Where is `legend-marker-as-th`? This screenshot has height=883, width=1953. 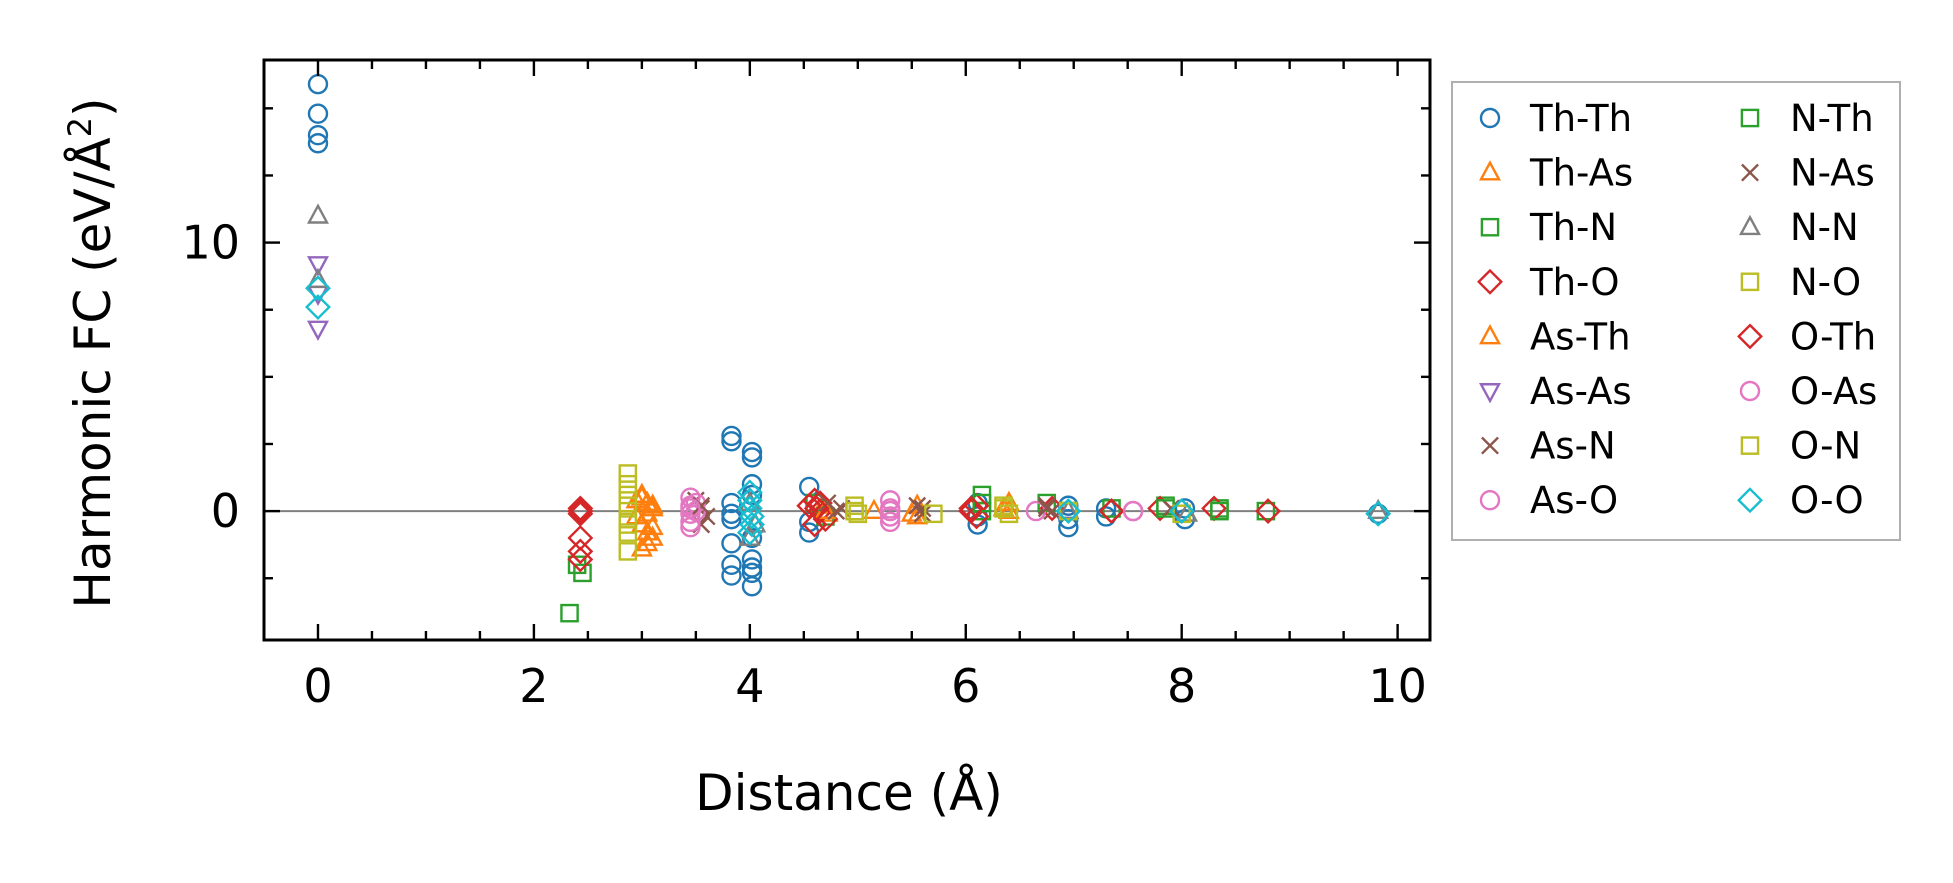 legend-marker-as-th is located at coordinates (1490, 334).